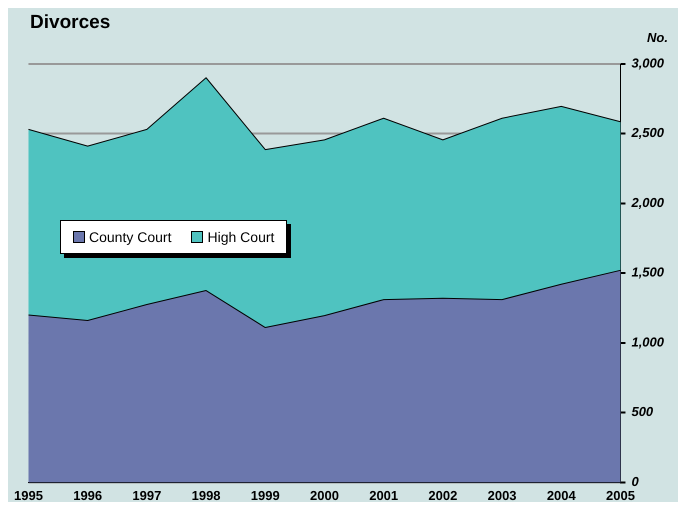 This screenshot has height=510, width=686. What do you see at coordinates (620, 495) in the screenshot?
I see `x-tick-label: 2005` at bounding box center [620, 495].